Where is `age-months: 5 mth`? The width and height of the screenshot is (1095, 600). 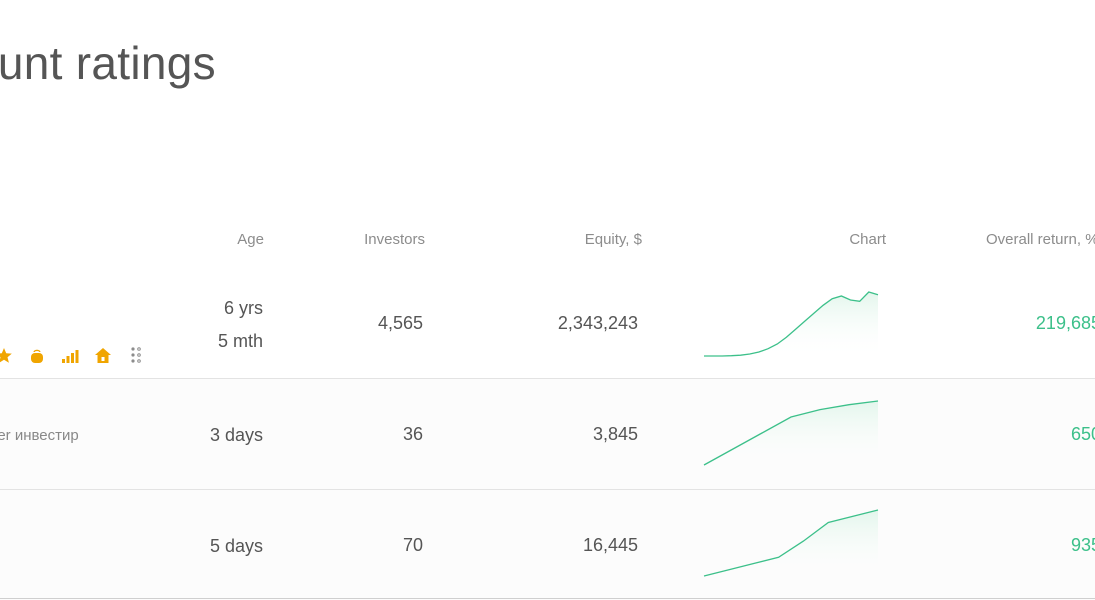
age-months: 5 mth is located at coordinates (240, 341).